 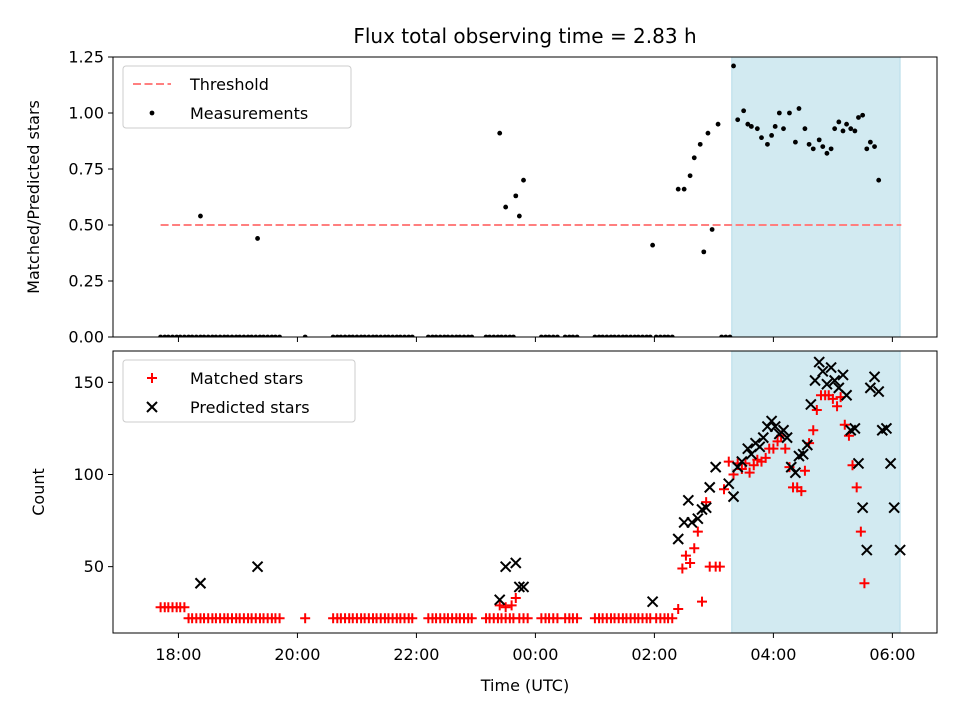 What do you see at coordinates (86, 225) in the screenshot?
I see `y-tick-label: 0.50` at bounding box center [86, 225].